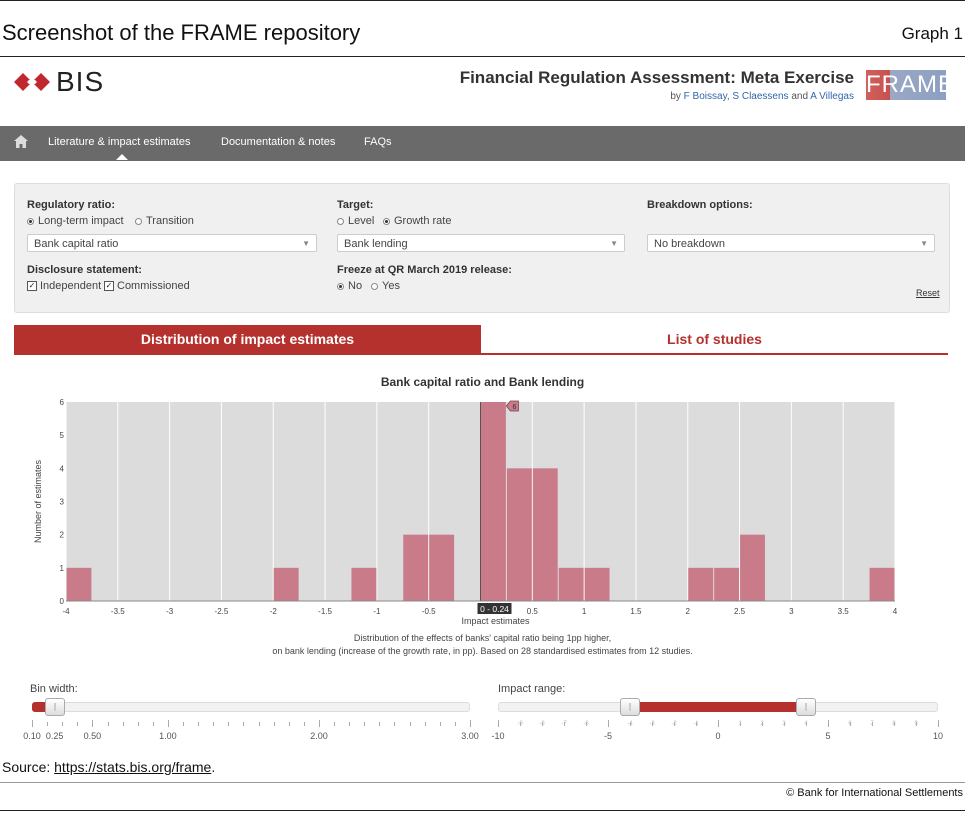 Image resolution: width=965 pixels, height=813 pixels. I want to click on radio-freeze-no-label: No, so click(355, 286).